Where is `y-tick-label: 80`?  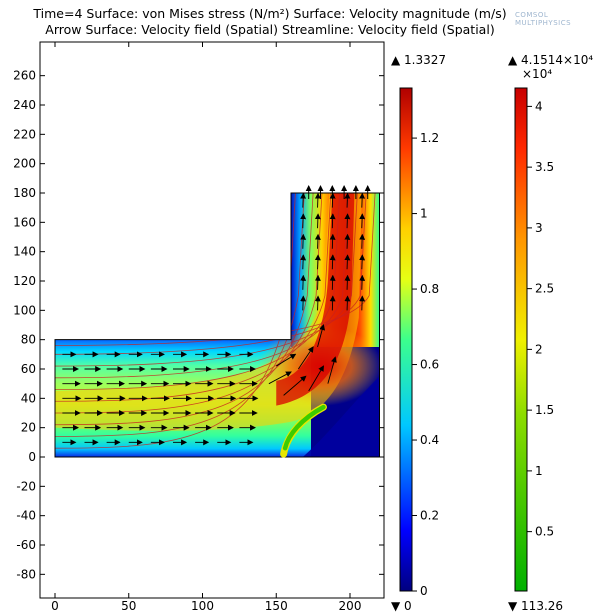
y-tick-label: 80 is located at coordinates (28, 340).